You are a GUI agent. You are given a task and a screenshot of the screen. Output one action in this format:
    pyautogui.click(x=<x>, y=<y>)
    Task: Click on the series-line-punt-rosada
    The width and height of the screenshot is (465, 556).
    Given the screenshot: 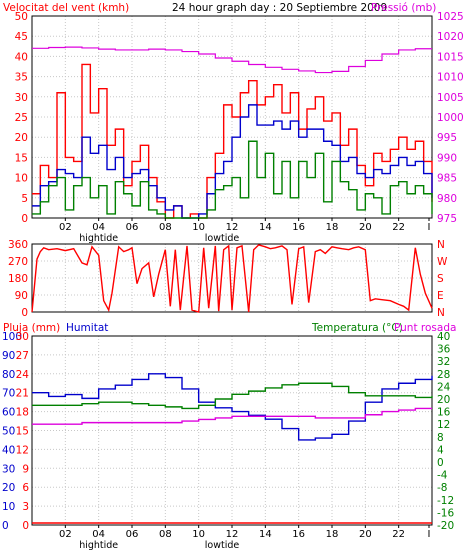 What is the action you would take?
    pyautogui.click(x=232, y=416)
    